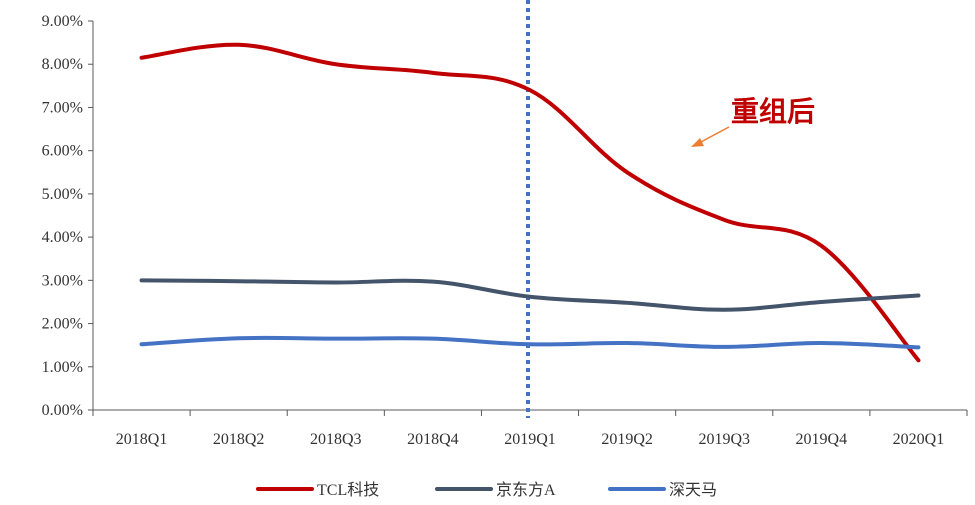 Image resolution: width=975 pixels, height=505 pixels. What do you see at coordinates (239, 439) in the screenshot?
I see `x-tick-label: 2018Q2` at bounding box center [239, 439].